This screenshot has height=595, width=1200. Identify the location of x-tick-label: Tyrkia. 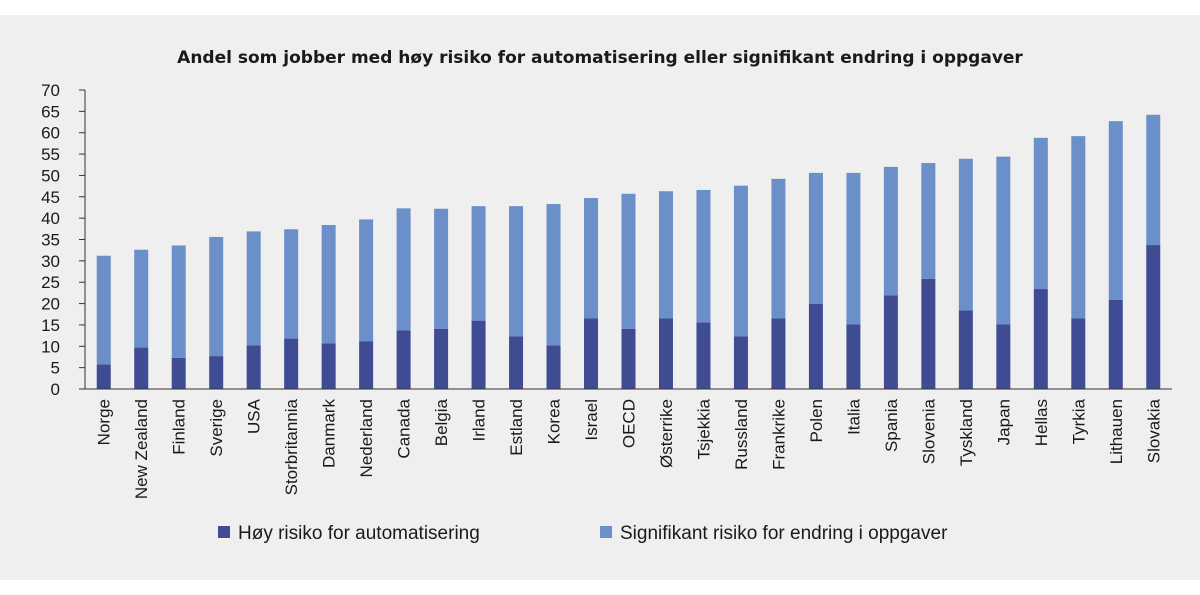
(1078, 421).